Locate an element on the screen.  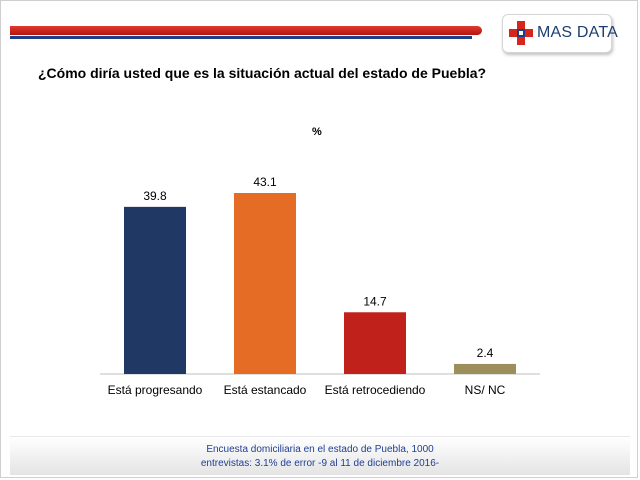
bar-value-label: 39.8 is located at coordinates (155, 196).